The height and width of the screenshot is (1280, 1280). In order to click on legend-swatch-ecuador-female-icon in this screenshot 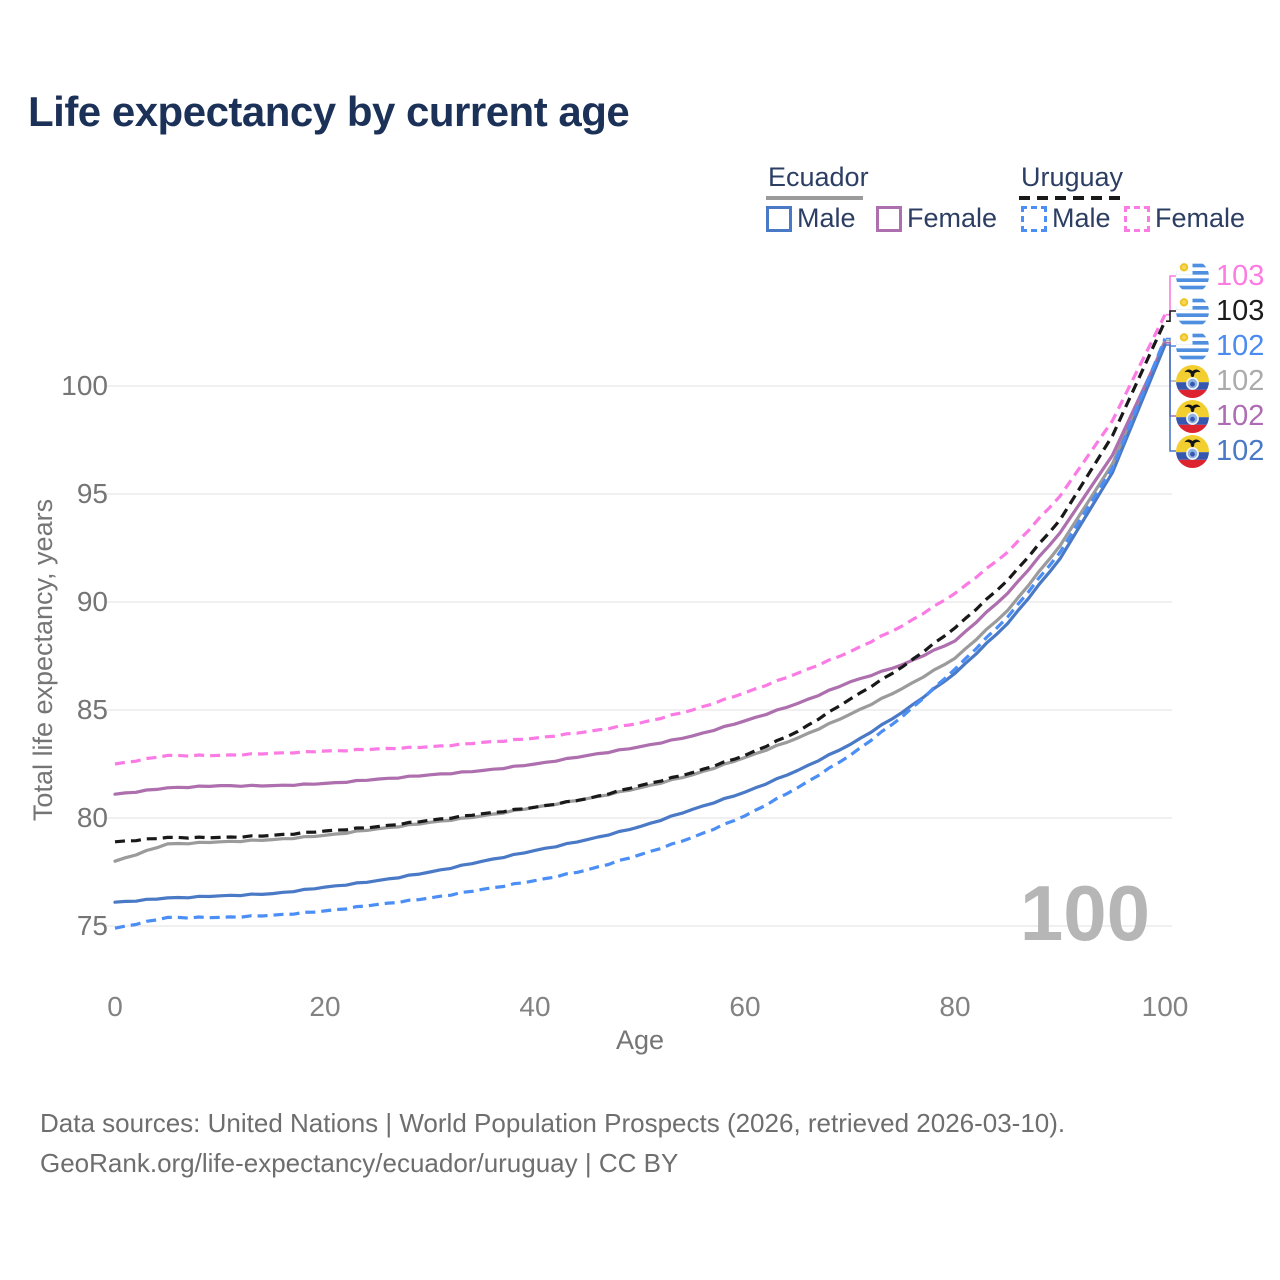, I will do `click(889, 218)`.